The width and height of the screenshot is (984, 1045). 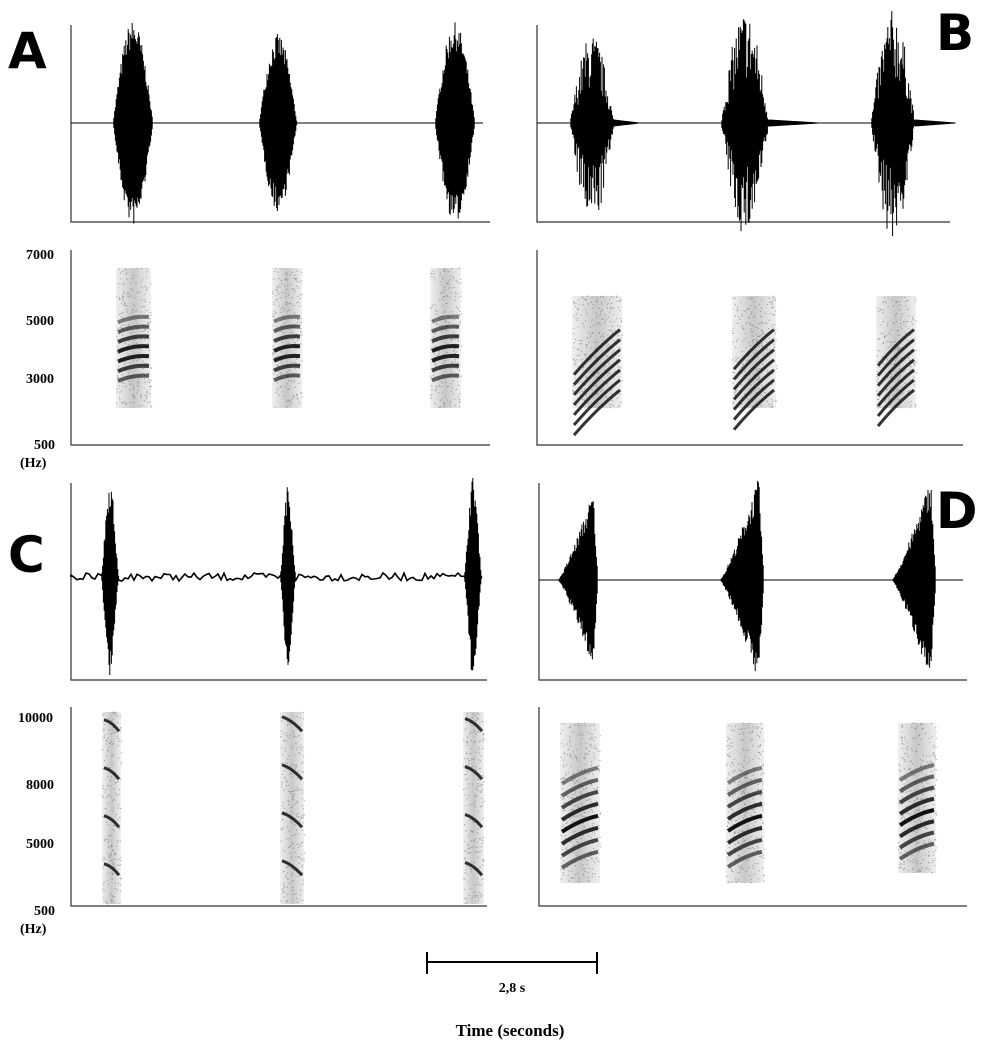 I want to click on axis-a-waveform, so click(x=280, y=124).